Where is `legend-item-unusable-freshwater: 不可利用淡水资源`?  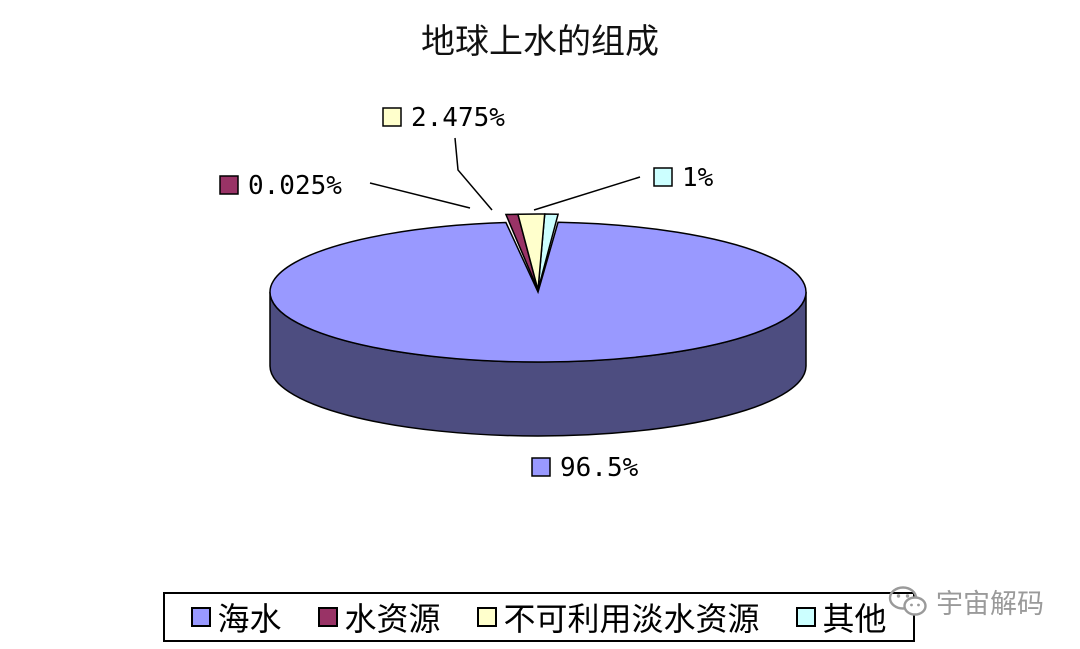
legend-item-unusable-freshwater: 不可利用淡水资源 is located at coordinates (618, 617).